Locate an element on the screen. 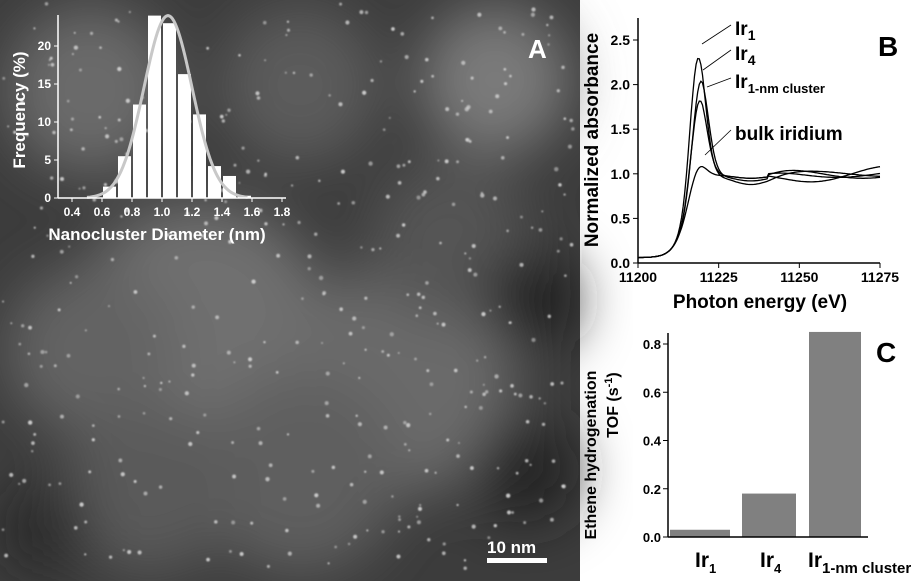 The height and width of the screenshot is (581, 916). tof-bar is located at coordinates (835, 434).